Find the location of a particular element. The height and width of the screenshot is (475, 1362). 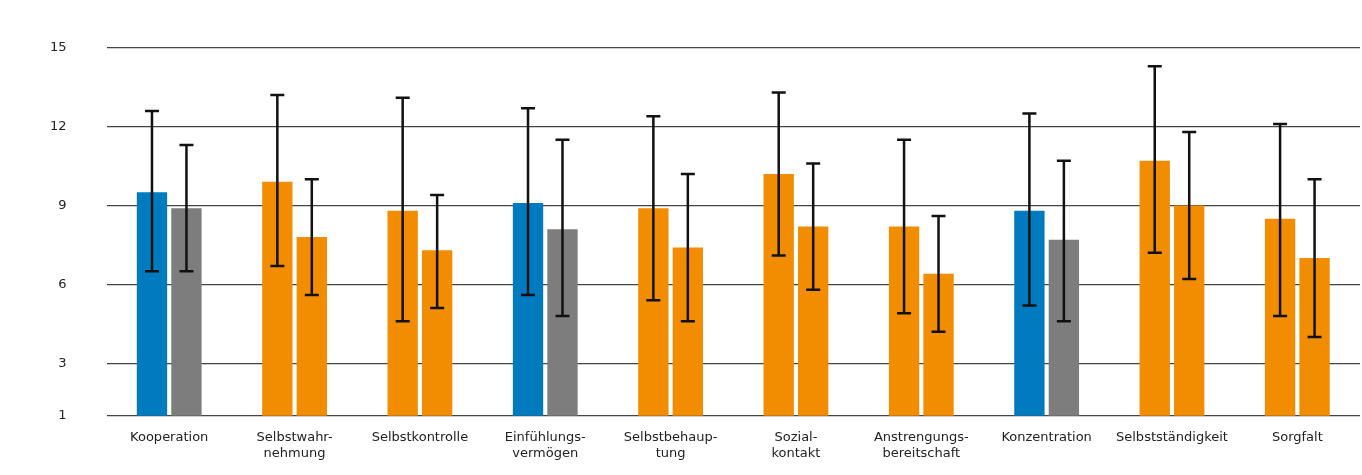

x-tick-label: Selbstkontrolle is located at coordinates (420, 436).